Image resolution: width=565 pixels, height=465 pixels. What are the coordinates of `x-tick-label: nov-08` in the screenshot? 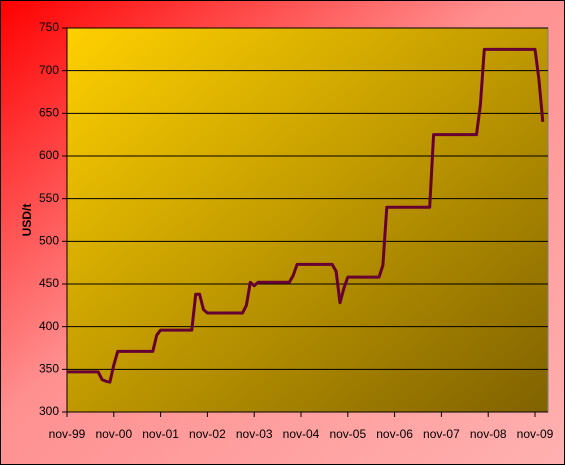 It's located at (488, 434).